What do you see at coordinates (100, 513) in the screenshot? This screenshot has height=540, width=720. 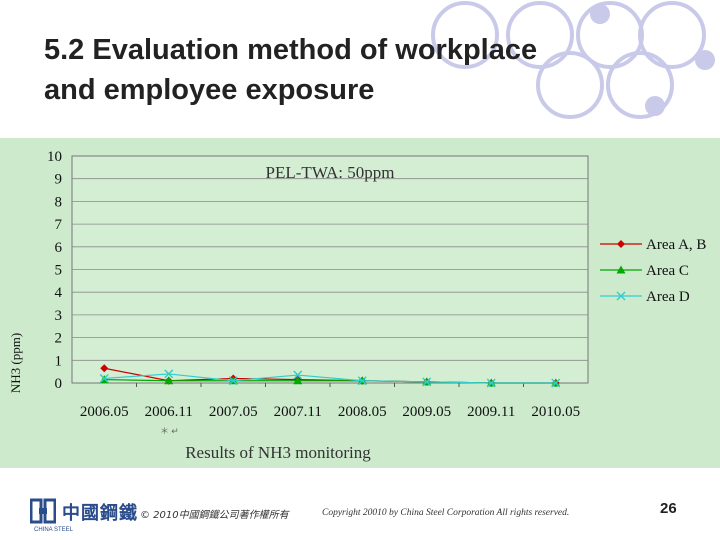 I see `logo-text: 中國鋼鐵` at bounding box center [100, 513].